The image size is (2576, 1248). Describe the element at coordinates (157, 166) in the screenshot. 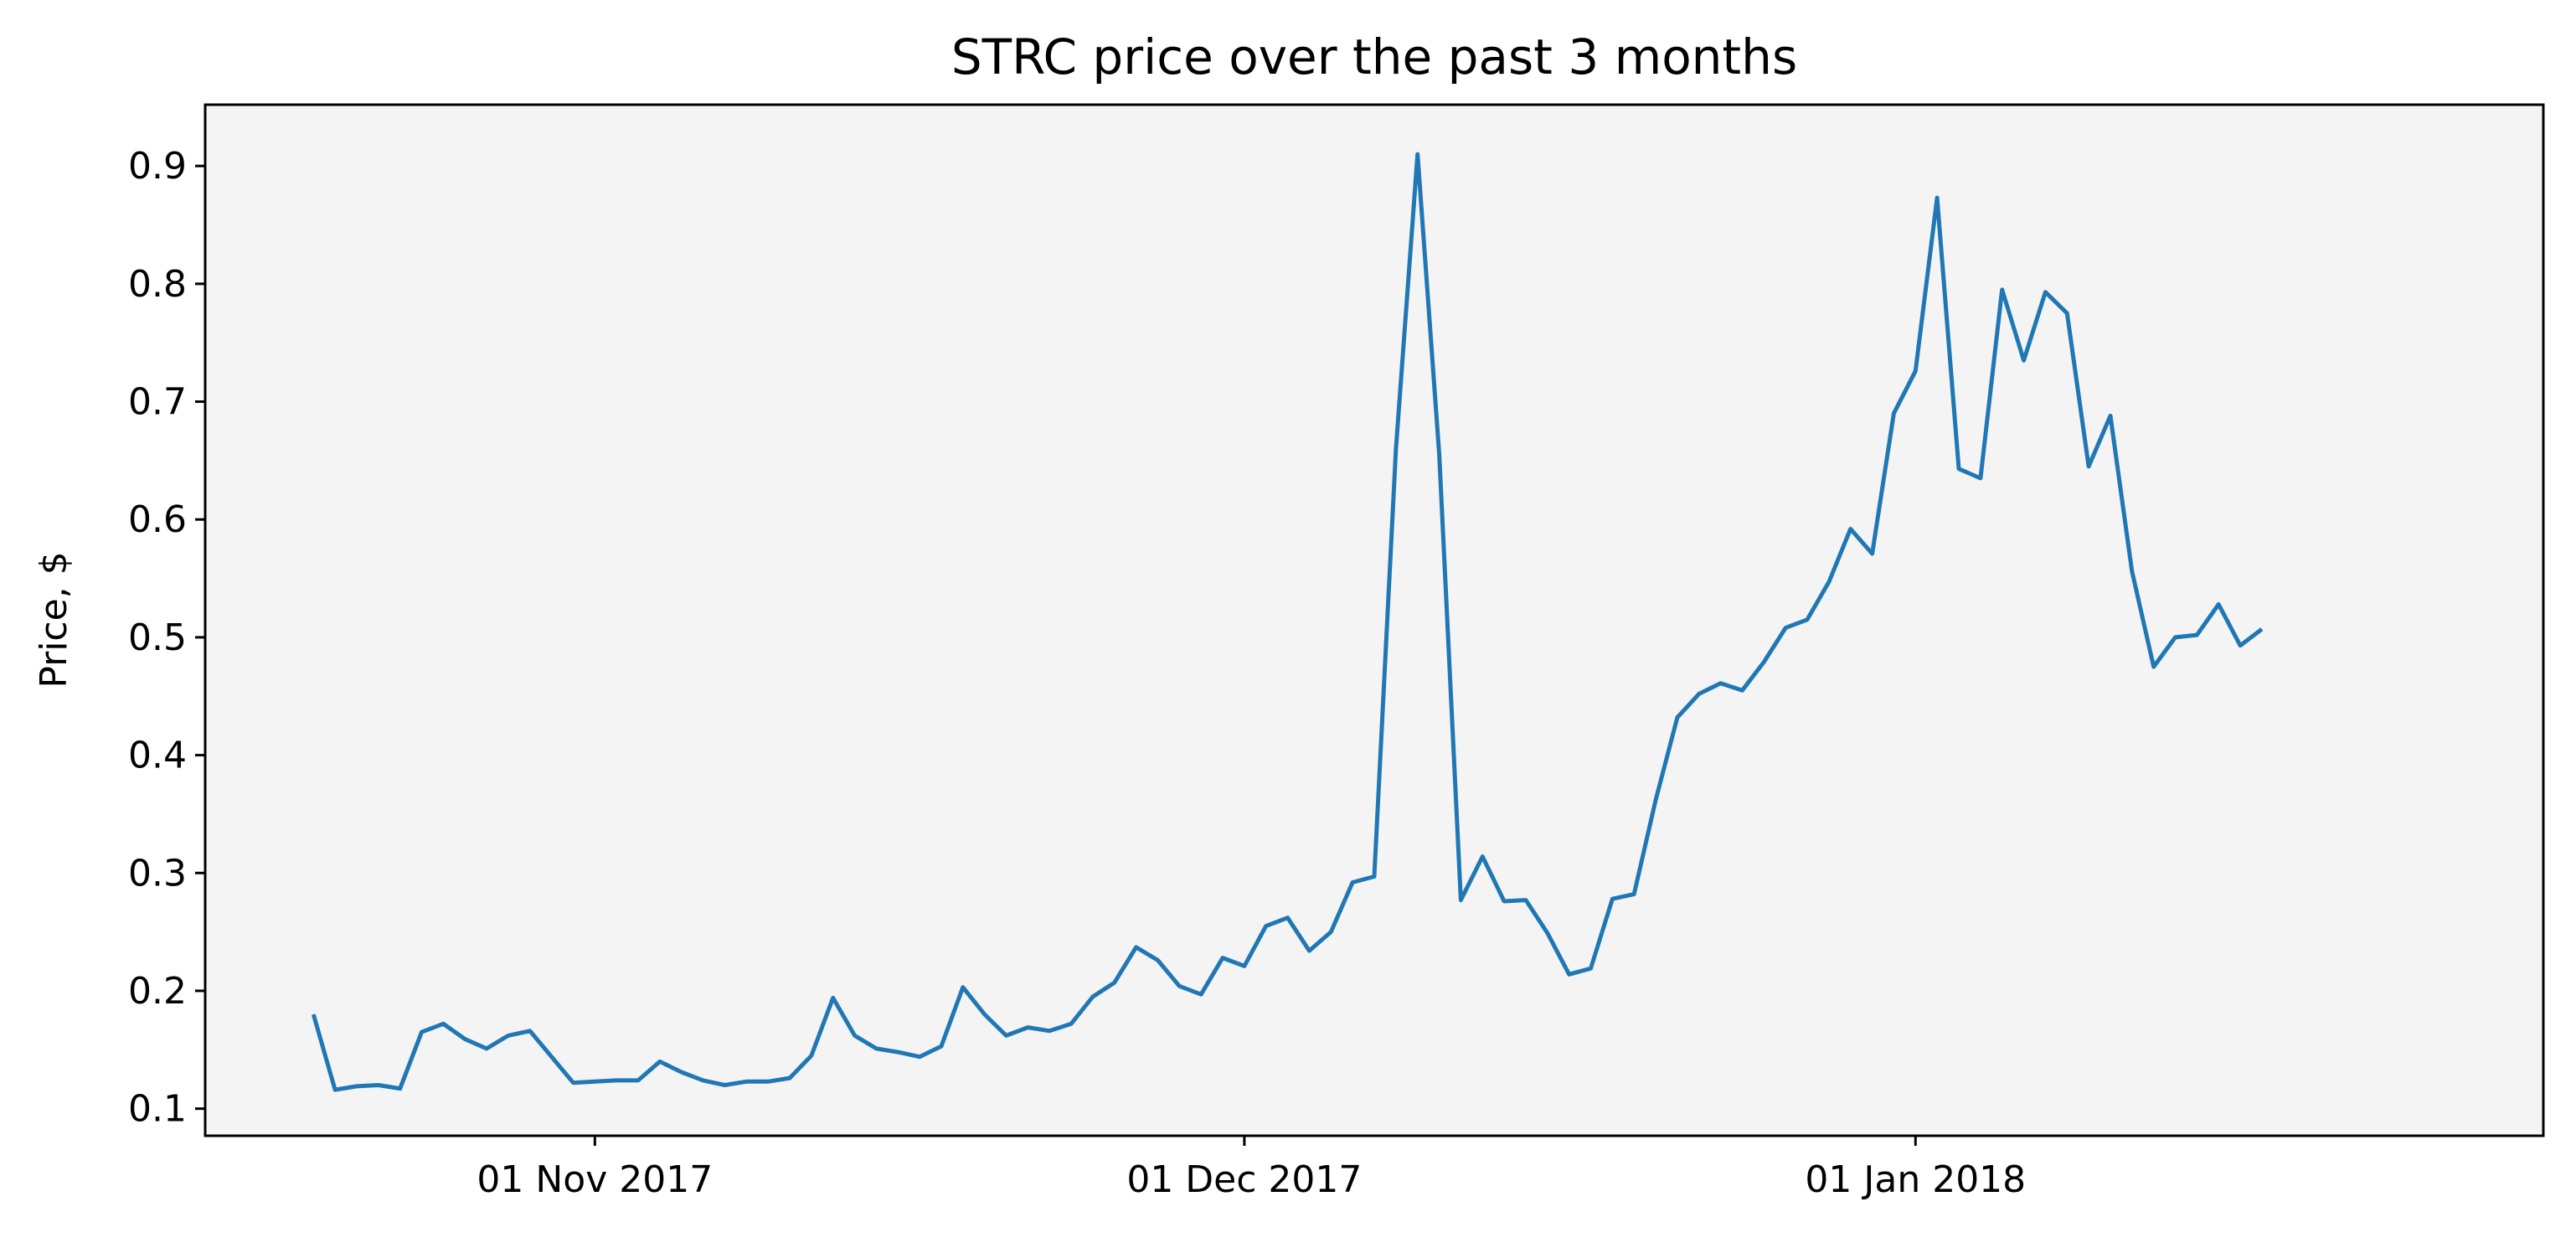

I see `y-tick-label: 0.9` at that location.